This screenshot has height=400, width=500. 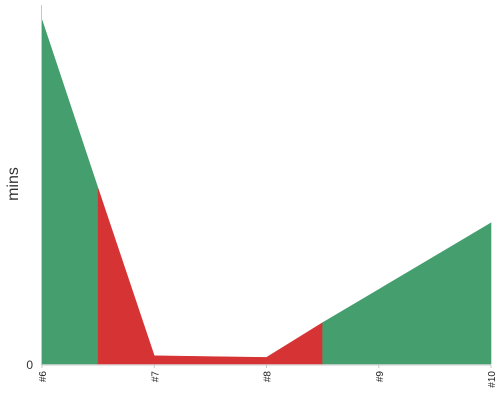 I want to click on x-tick-label: #9, so click(x=380, y=377).